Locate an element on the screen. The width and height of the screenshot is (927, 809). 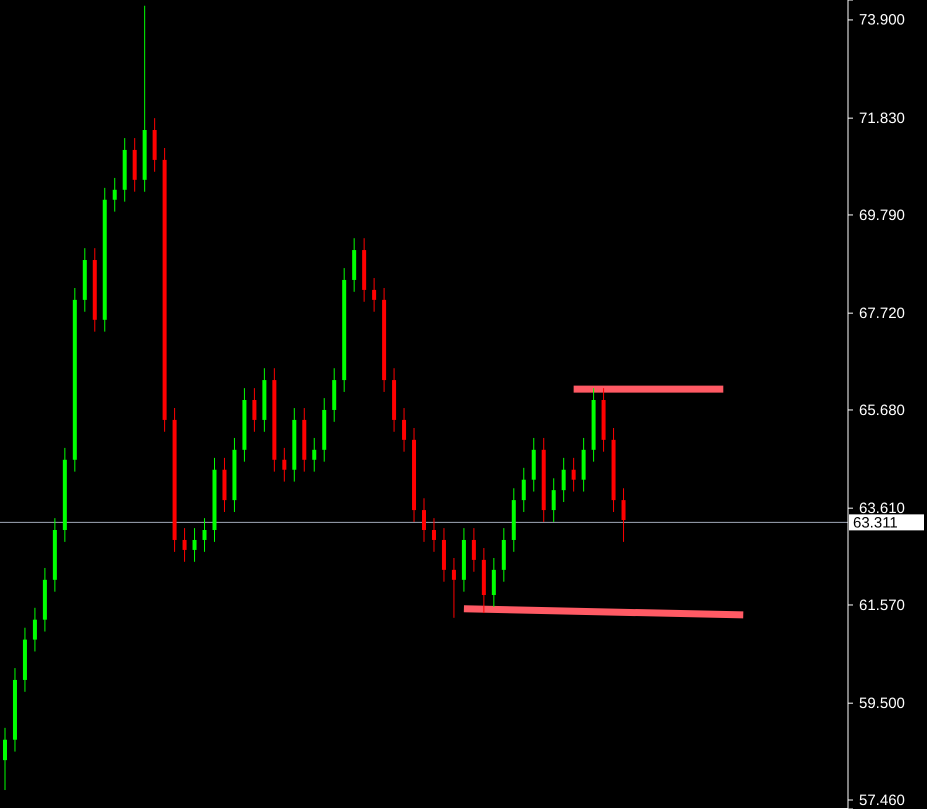
y-tick-label: 59.500 is located at coordinates (882, 703).